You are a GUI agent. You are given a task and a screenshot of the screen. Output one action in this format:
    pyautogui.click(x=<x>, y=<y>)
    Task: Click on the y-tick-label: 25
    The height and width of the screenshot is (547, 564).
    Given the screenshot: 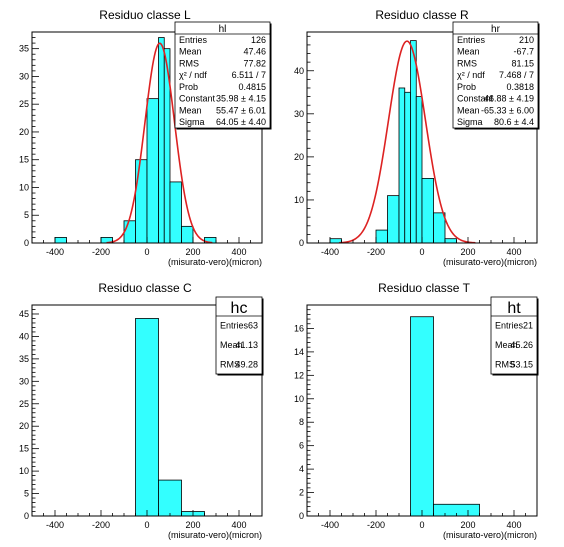 What is the action you would take?
    pyautogui.click(x=24, y=104)
    